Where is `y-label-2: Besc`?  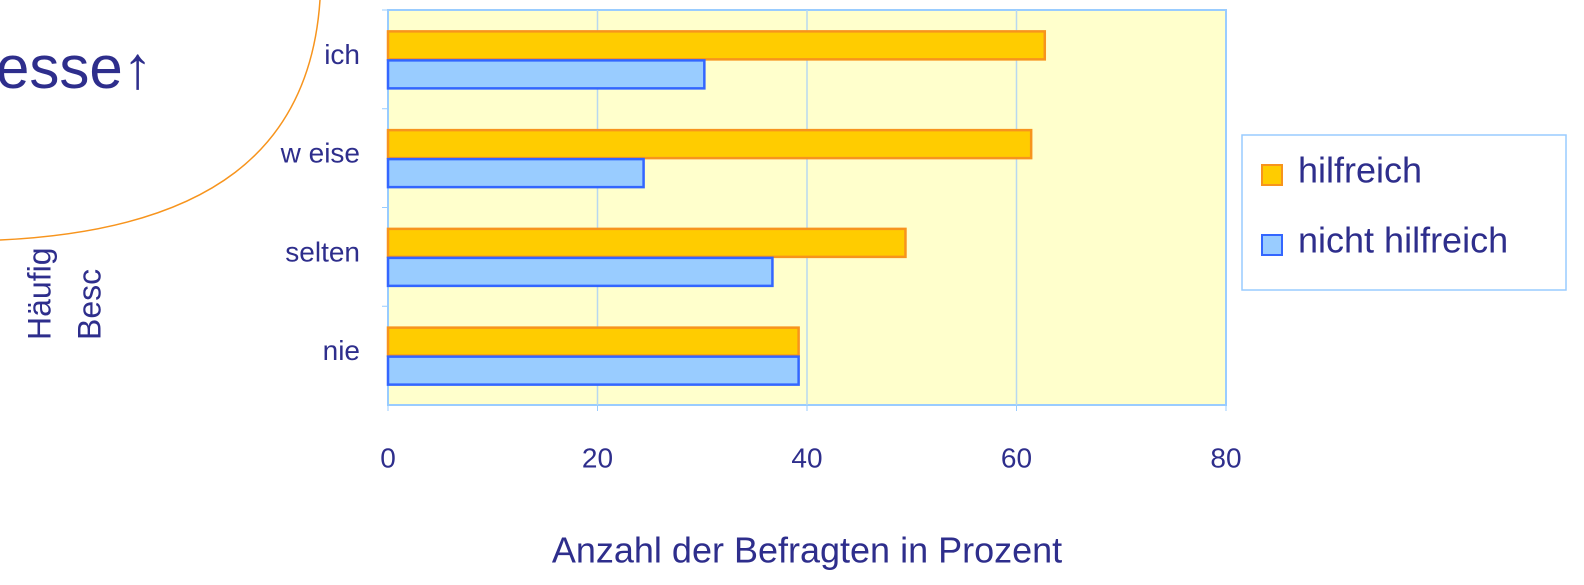
y-label-2: Besc is located at coordinates (89, 304).